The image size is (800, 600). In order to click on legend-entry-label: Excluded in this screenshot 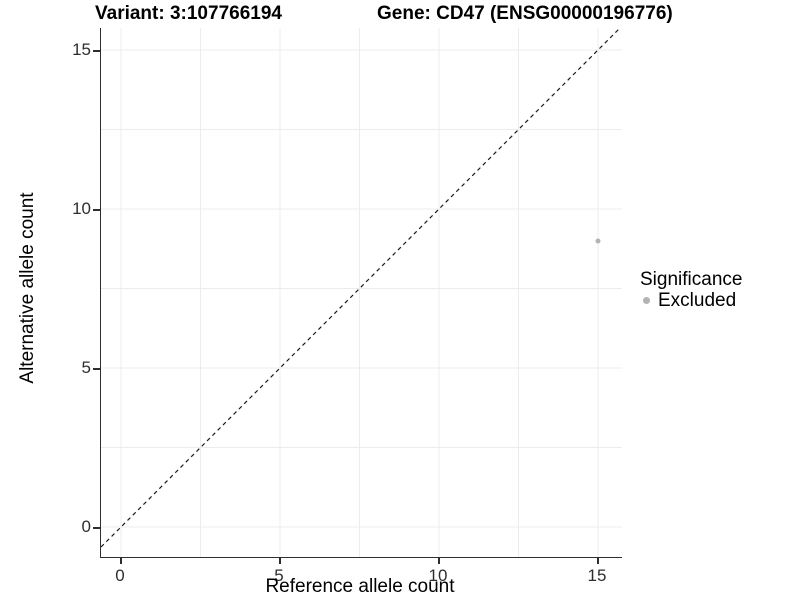, I will do `click(697, 300)`.